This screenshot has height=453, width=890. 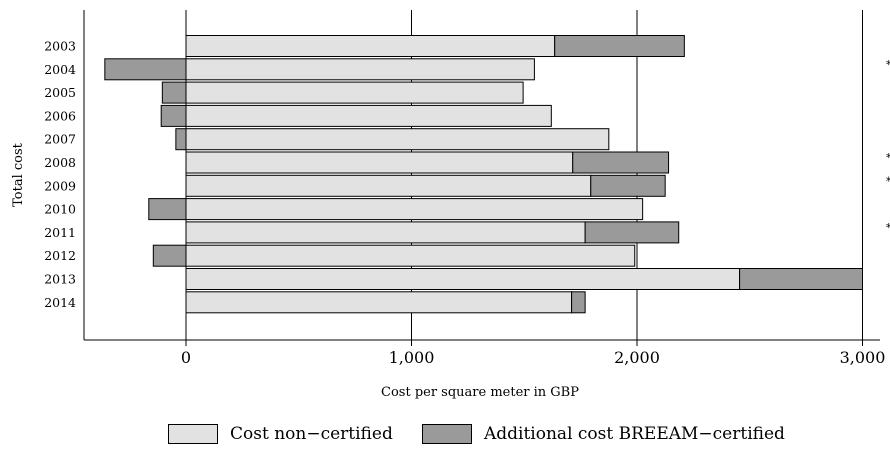 What do you see at coordinates (311, 434) in the screenshot?
I see `legend-label-non-certified: Cost non−certified` at bounding box center [311, 434].